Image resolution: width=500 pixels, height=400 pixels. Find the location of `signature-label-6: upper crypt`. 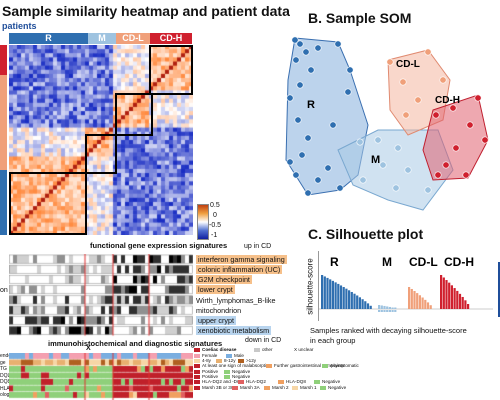

signature-label-6: upper crypt is located at coordinates (216, 320).